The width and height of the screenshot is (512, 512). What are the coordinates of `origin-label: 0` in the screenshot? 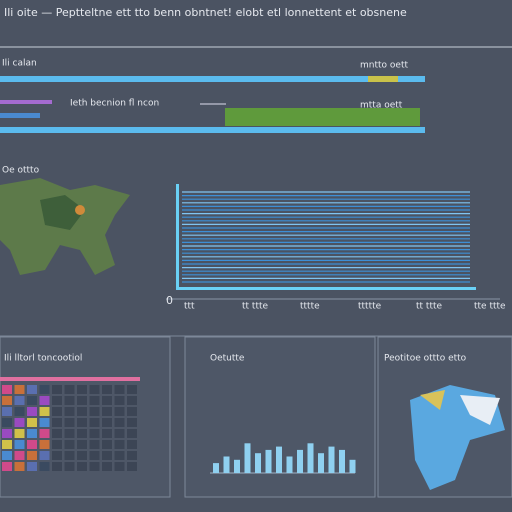 It's located at (169, 300).